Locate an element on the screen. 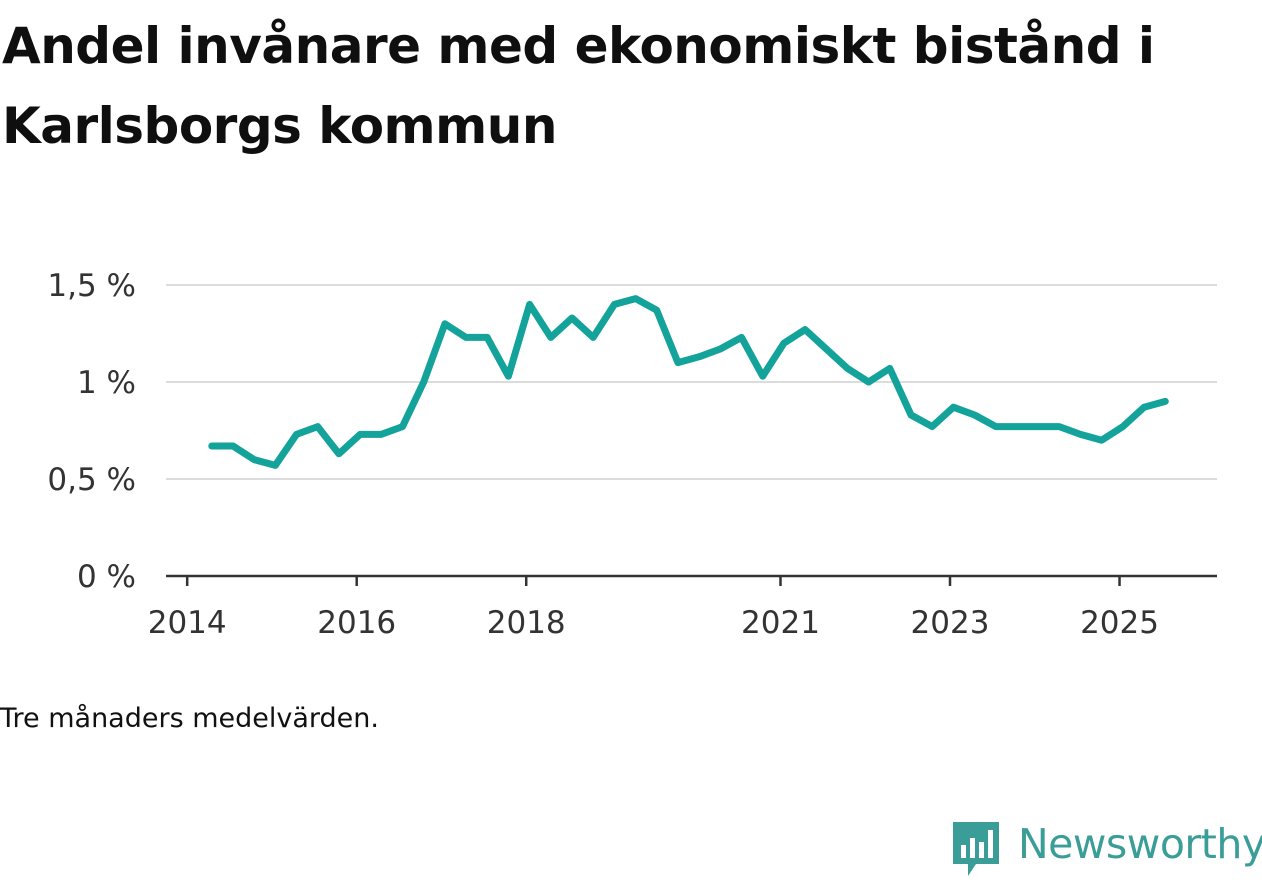 The height and width of the screenshot is (880, 1262). x-tick-label: 2016 is located at coordinates (356, 623).